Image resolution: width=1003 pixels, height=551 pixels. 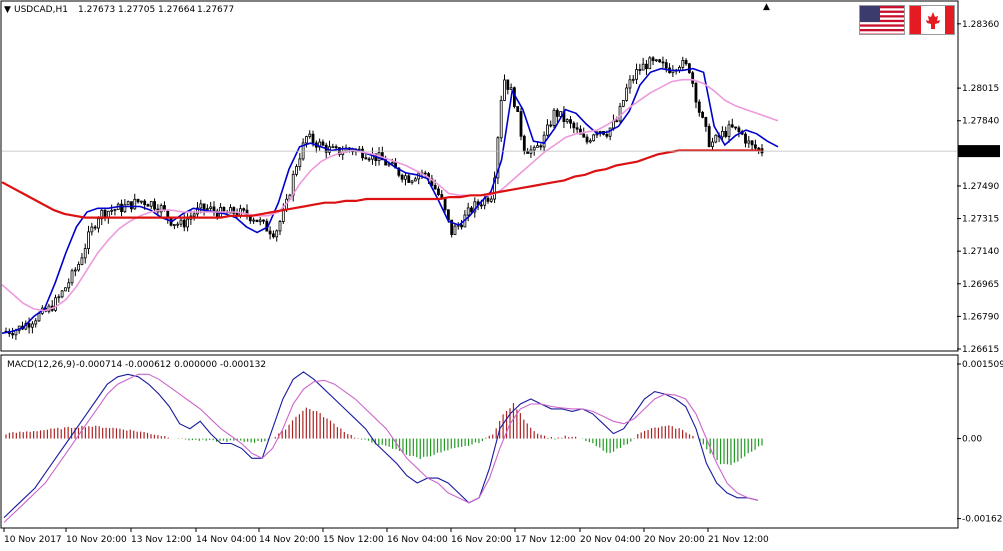 What do you see at coordinates (96, 540) in the screenshot?
I see `time-tick-label: 10 Nov 20:00` at bounding box center [96, 540].